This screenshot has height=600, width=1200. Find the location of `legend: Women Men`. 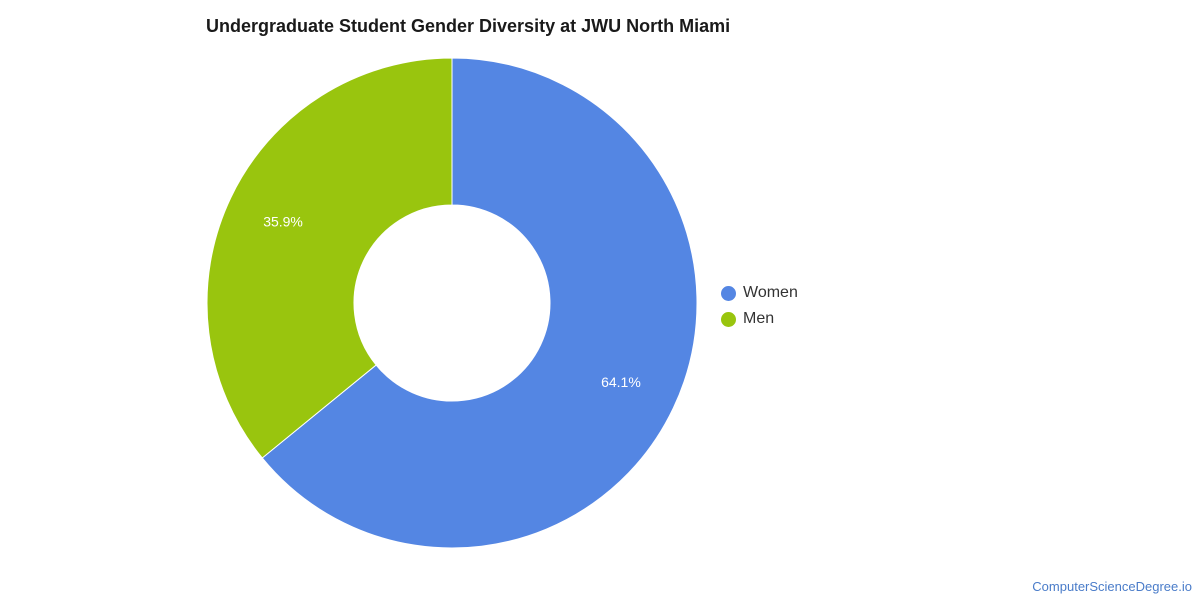

legend: Women Men is located at coordinates (759, 306).